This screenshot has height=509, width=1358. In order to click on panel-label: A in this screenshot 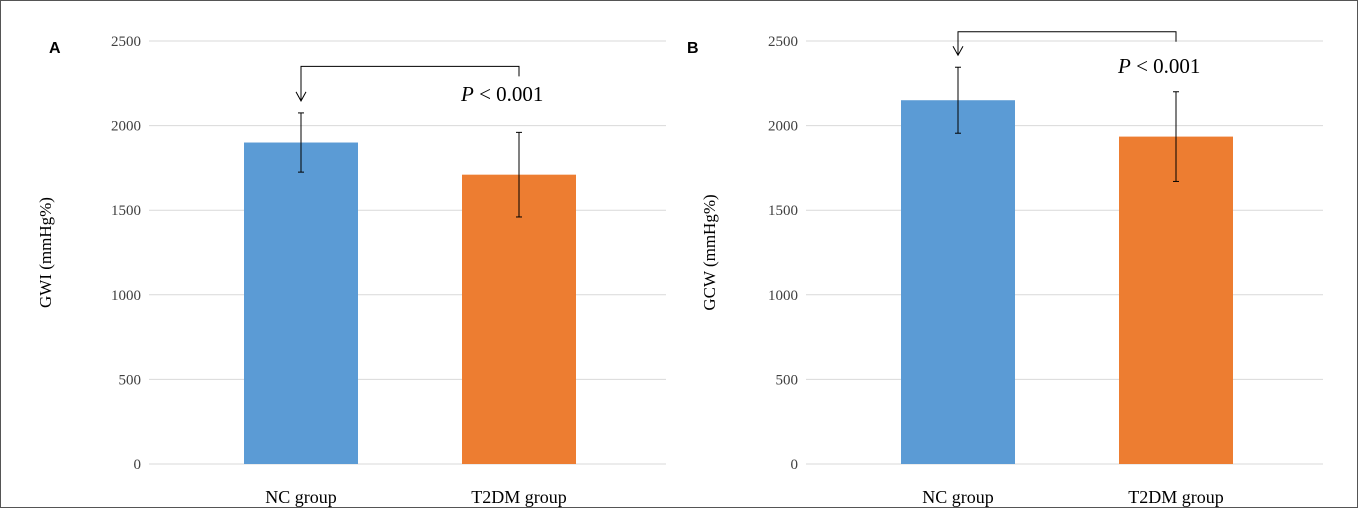, I will do `click(55, 48)`.